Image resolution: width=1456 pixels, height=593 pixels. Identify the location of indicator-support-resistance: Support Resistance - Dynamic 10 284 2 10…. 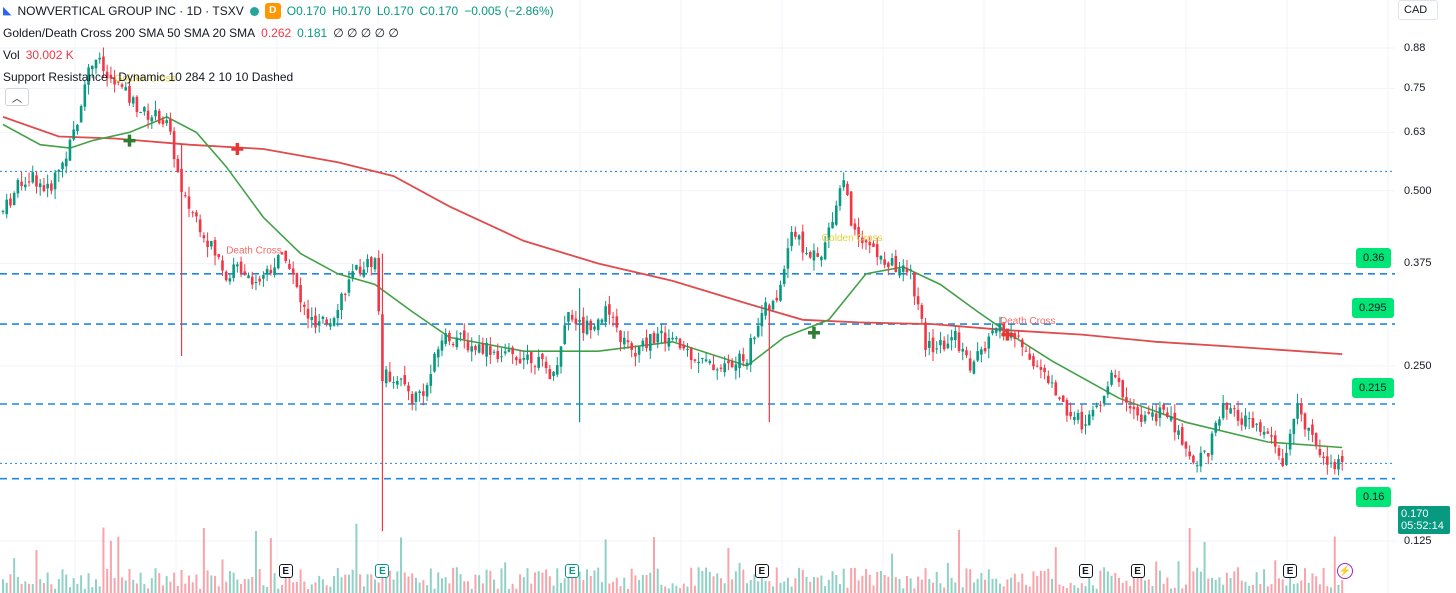
(277, 77).